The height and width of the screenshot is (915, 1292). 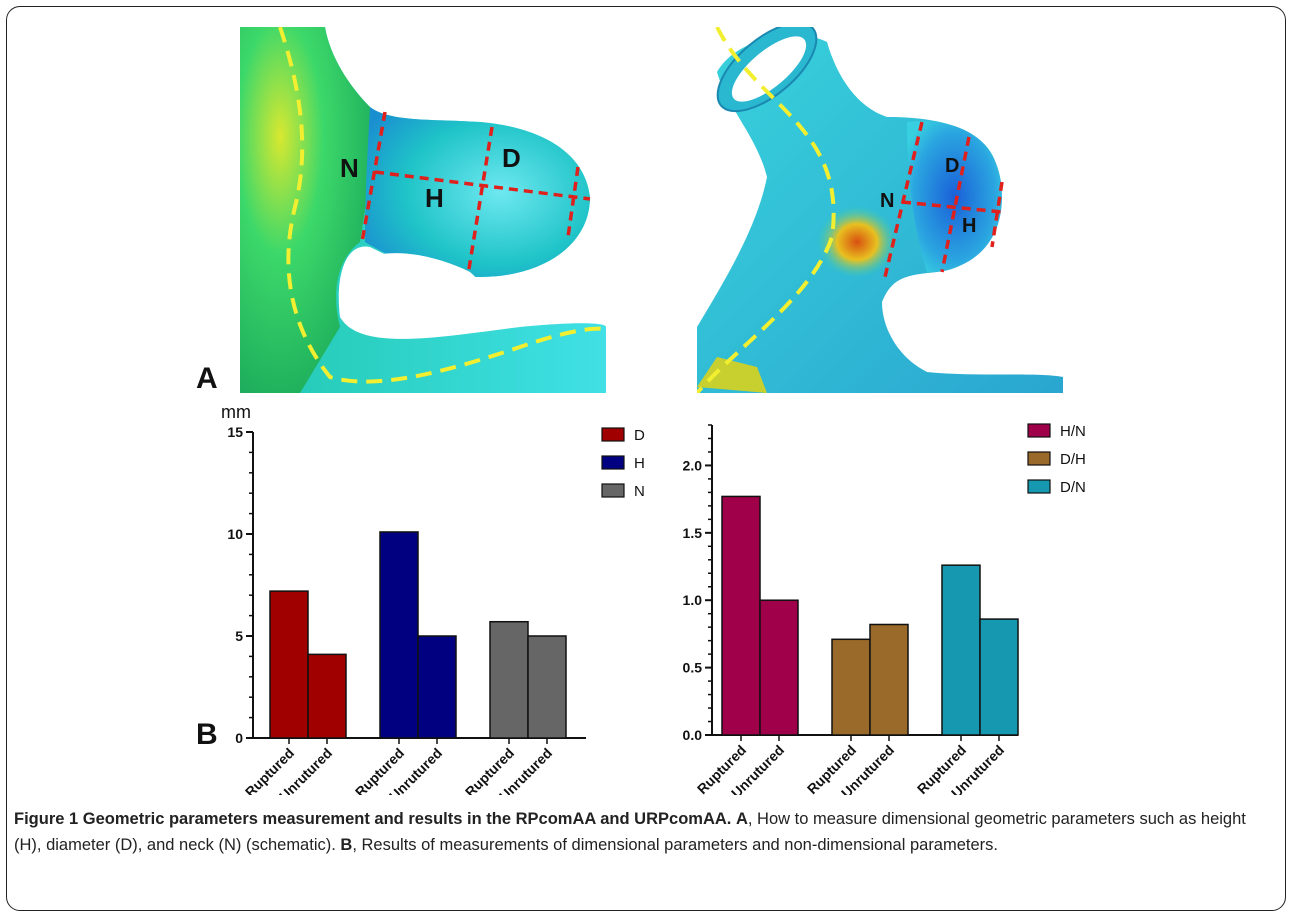 What do you see at coordinates (639, 463) in the screenshot?
I see `legend-label-h: H` at bounding box center [639, 463].